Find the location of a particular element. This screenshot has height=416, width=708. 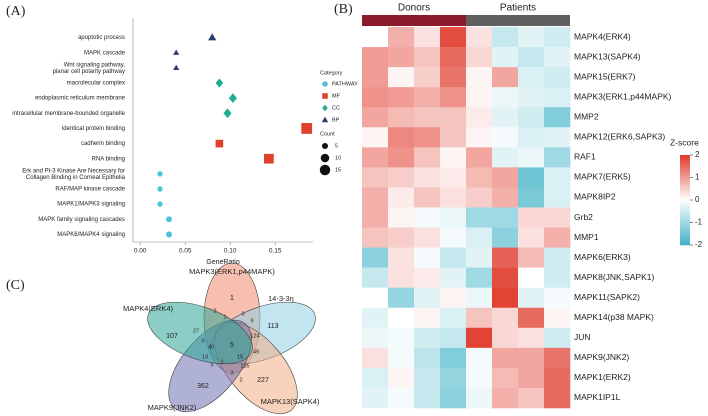

venn-region-count: 107 is located at coordinates (172, 336).